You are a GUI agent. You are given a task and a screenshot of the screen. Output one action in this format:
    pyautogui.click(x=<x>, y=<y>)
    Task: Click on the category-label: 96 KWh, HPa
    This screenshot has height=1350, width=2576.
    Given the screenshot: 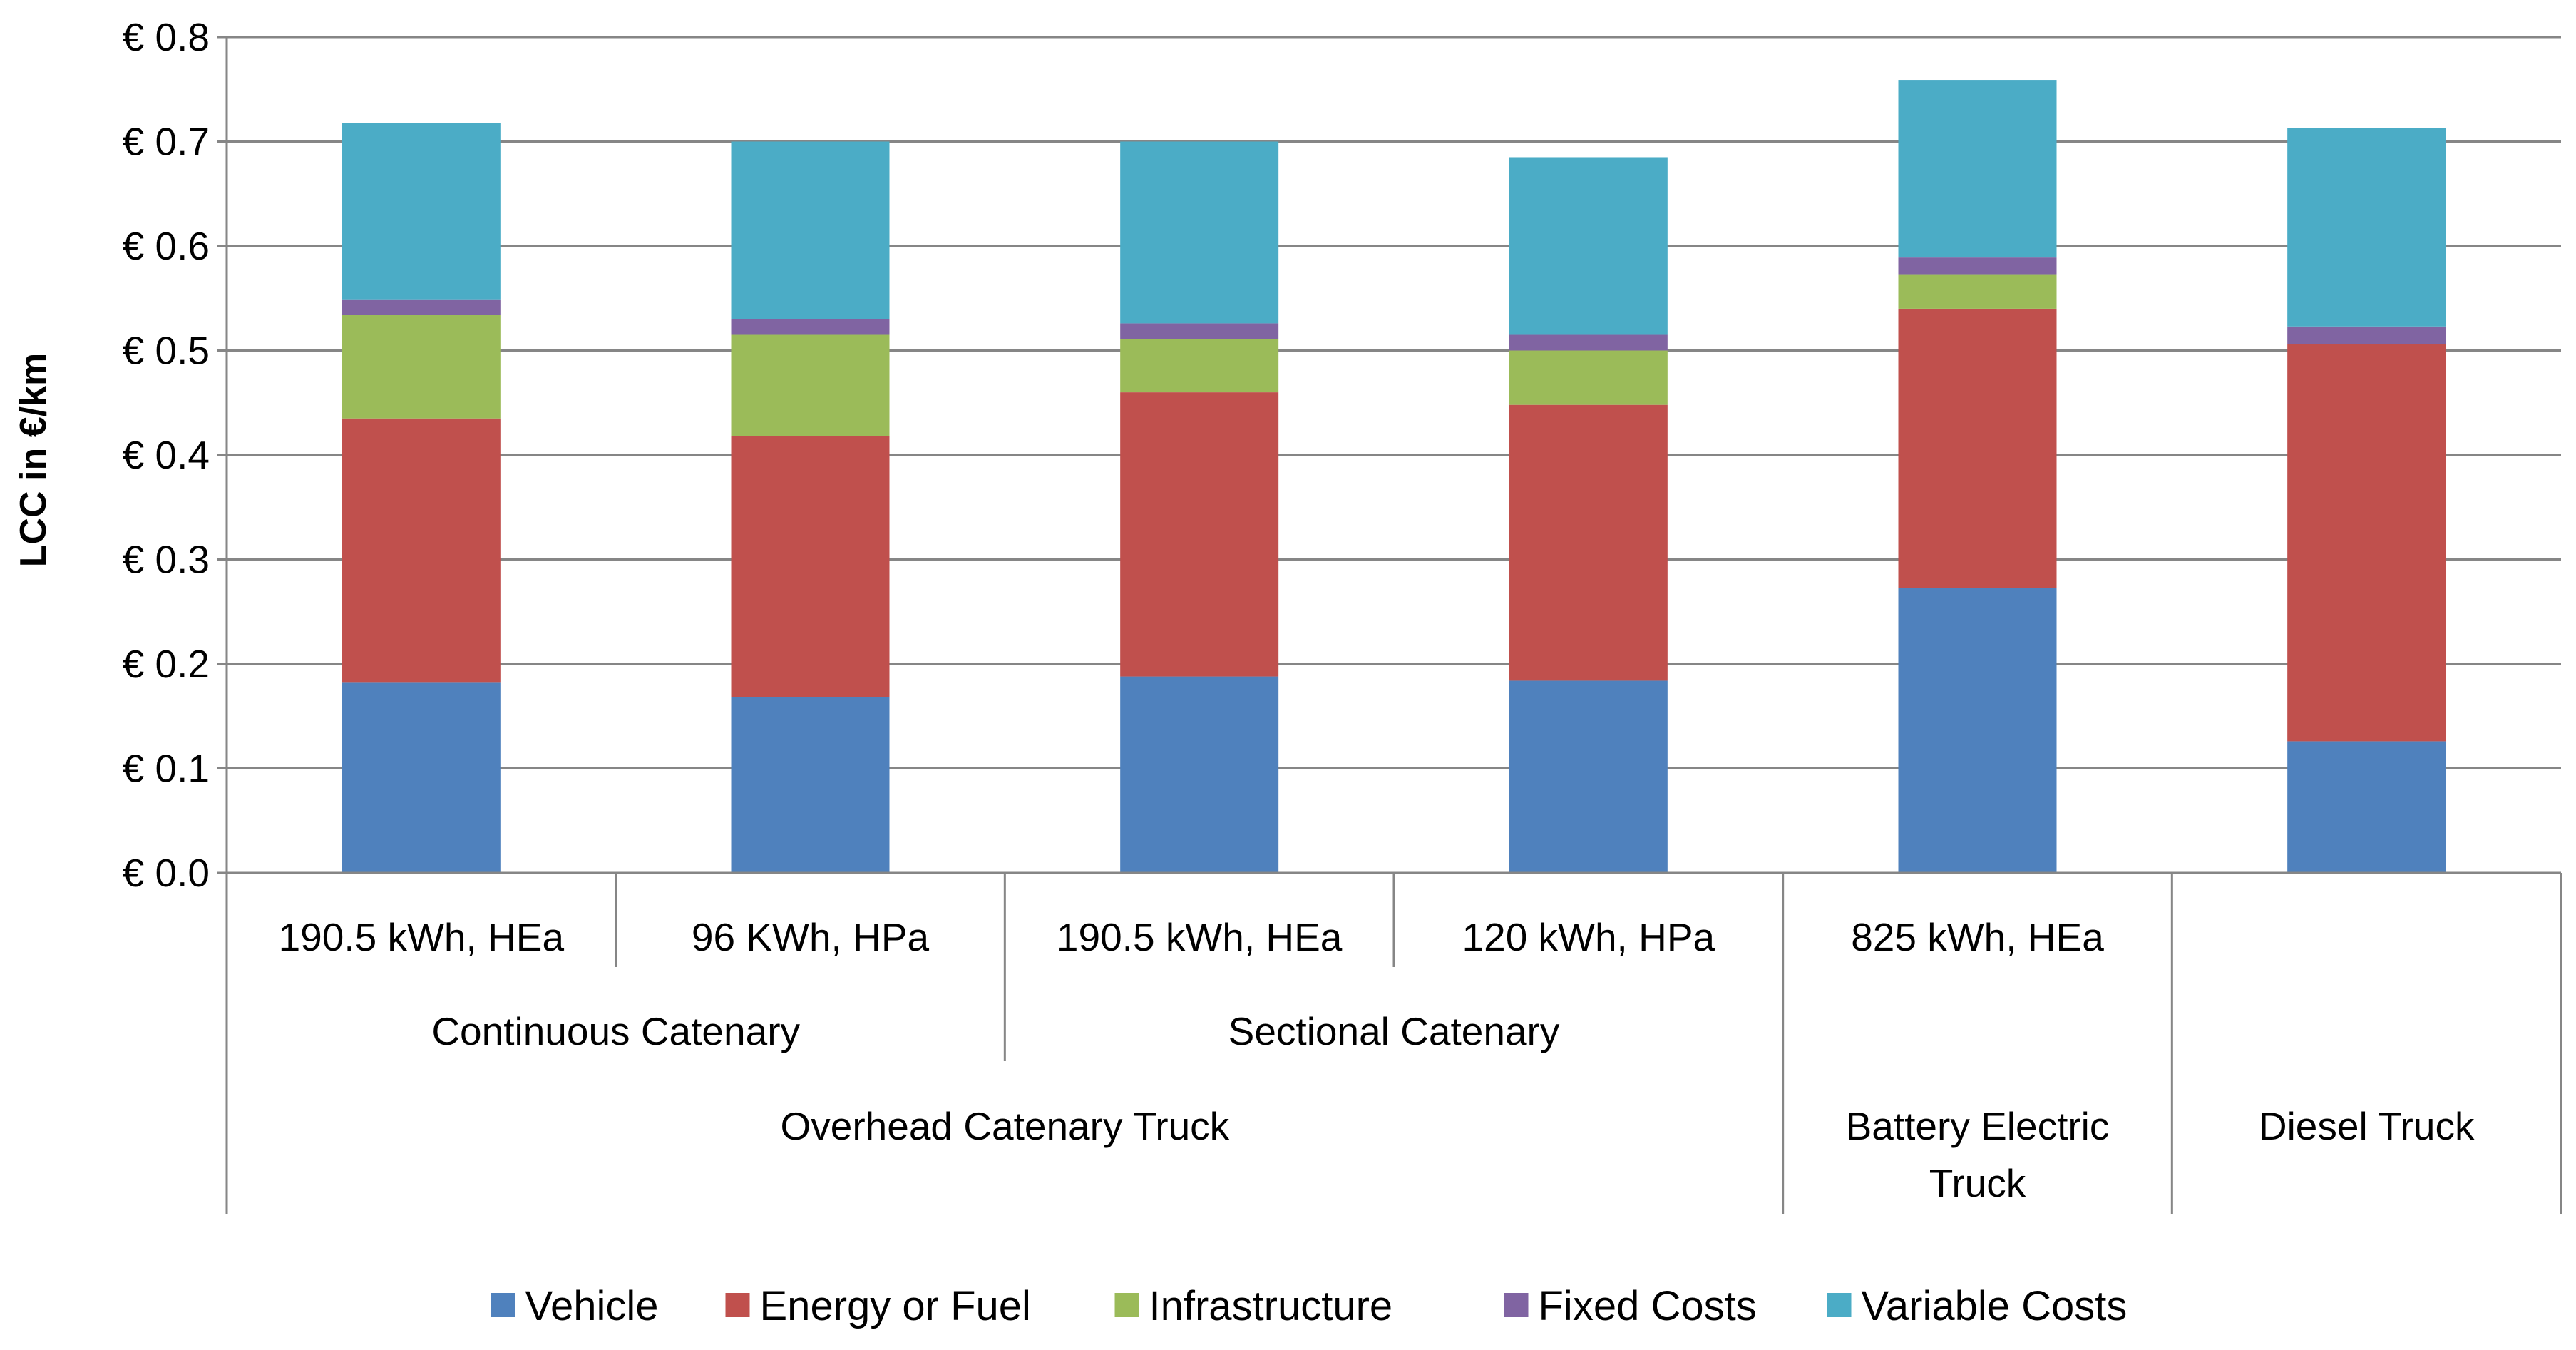 What is the action you would take?
    pyautogui.click(x=811, y=937)
    